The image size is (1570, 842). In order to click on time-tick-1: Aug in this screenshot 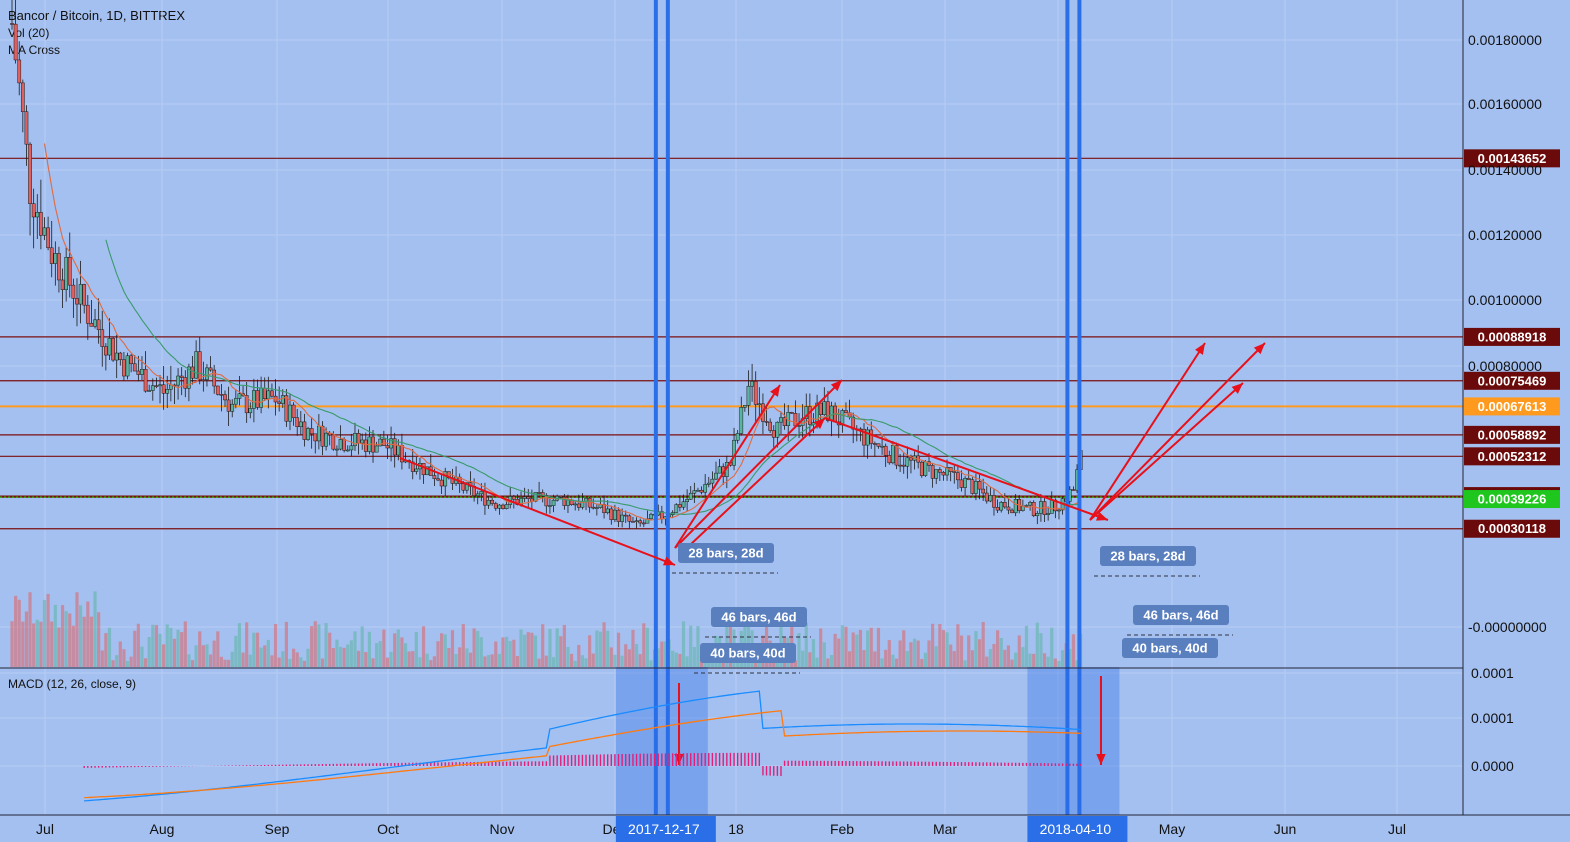, I will do `click(162, 829)`.